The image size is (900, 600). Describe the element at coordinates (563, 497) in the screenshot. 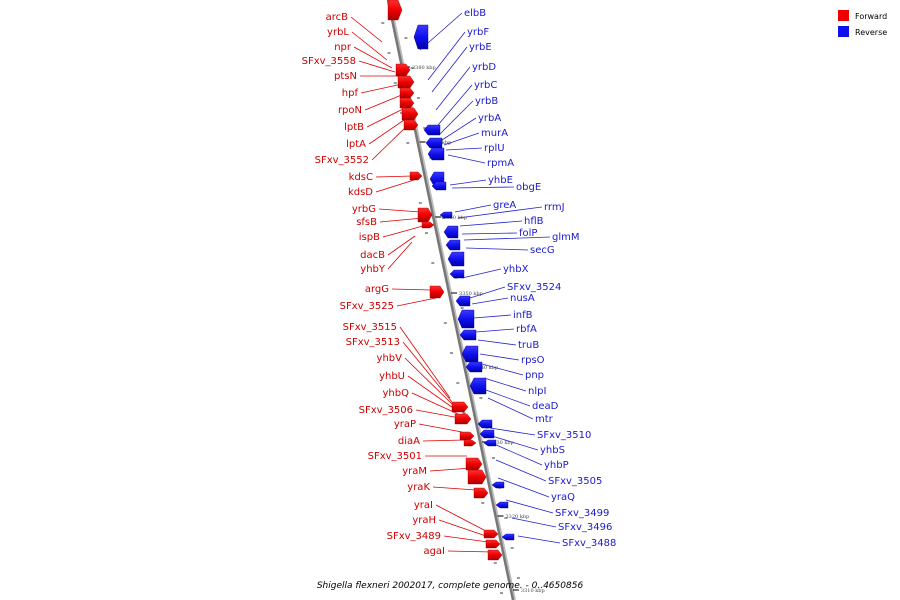

I see `reverse-gene-label: yraQ` at that location.